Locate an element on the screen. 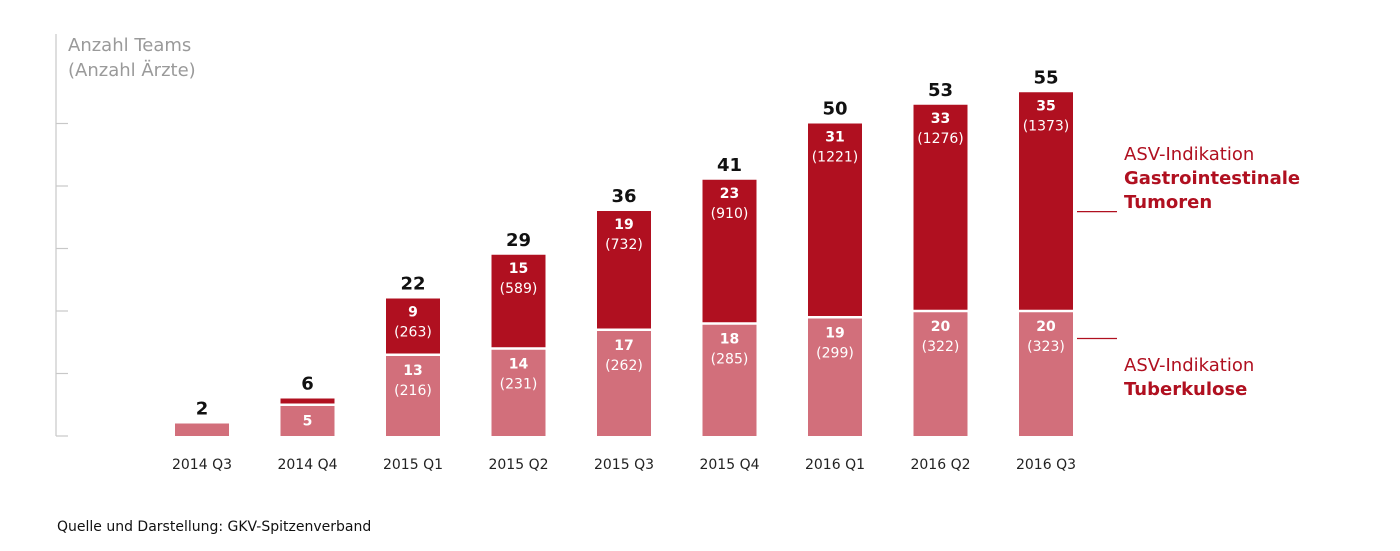 The width and height of the screenshot is (1400, 551). label-tuberkulose-teams: 14 is located at coordinates (519, 365).